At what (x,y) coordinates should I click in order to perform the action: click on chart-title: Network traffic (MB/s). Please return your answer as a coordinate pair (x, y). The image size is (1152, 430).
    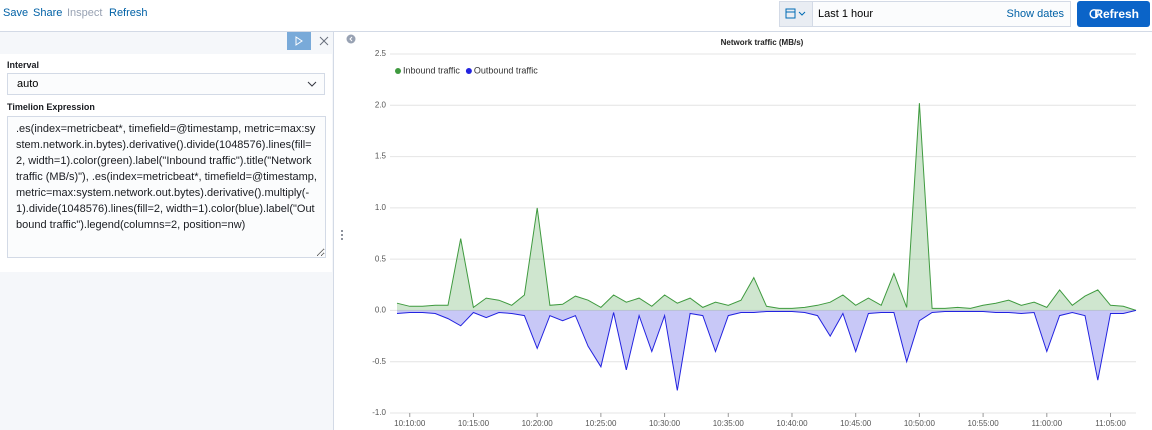
    Looking at the image, I should click on (762, 42).